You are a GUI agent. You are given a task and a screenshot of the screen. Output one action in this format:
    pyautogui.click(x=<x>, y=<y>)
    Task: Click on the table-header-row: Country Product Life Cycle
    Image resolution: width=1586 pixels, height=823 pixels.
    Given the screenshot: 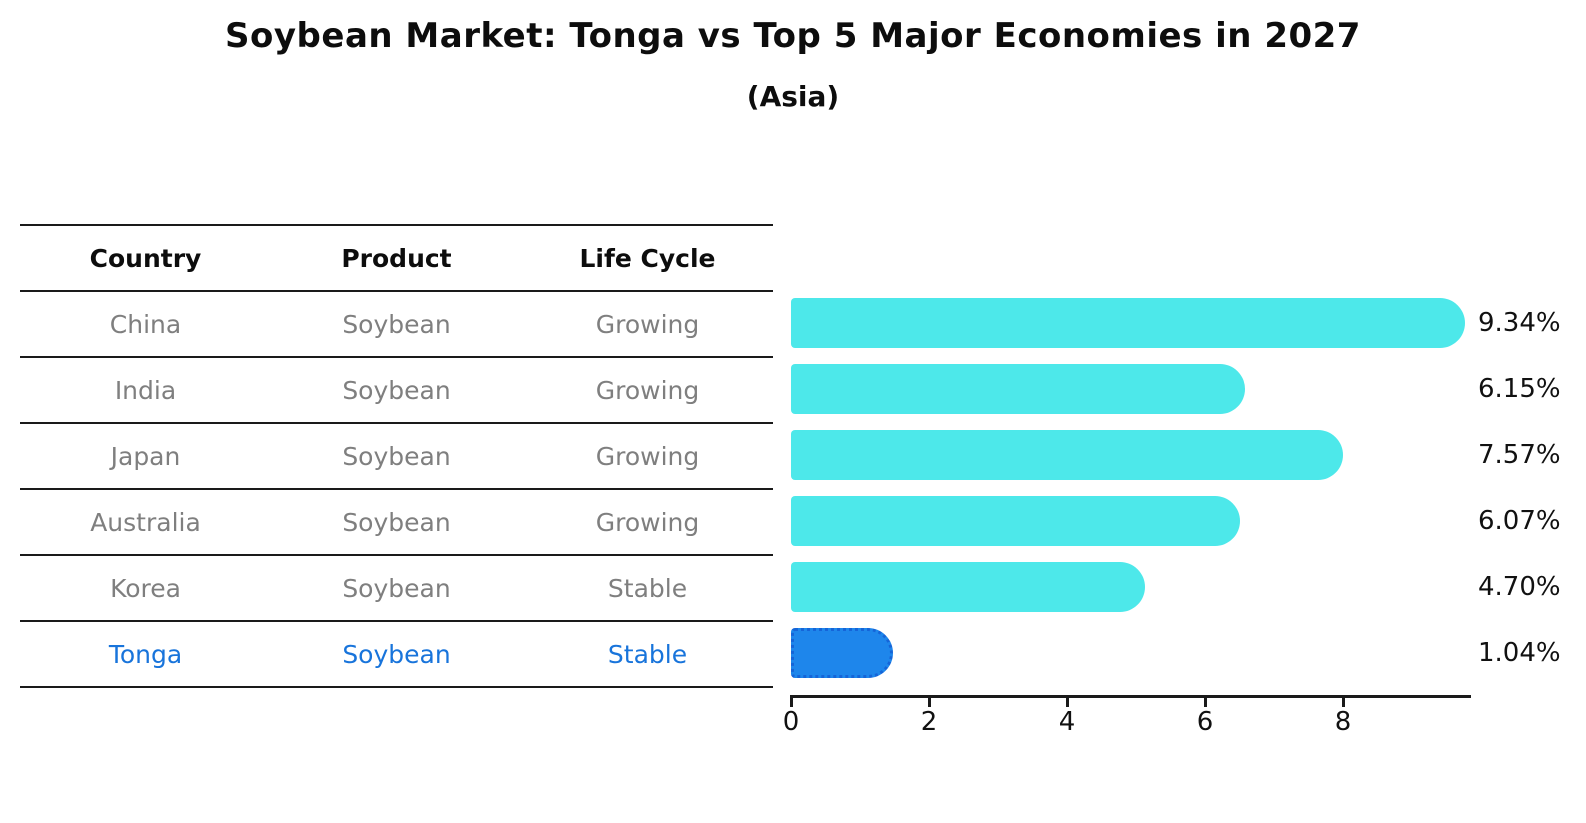 What is the action you would take?
    pyautogui.click(x=396, y=258)
    